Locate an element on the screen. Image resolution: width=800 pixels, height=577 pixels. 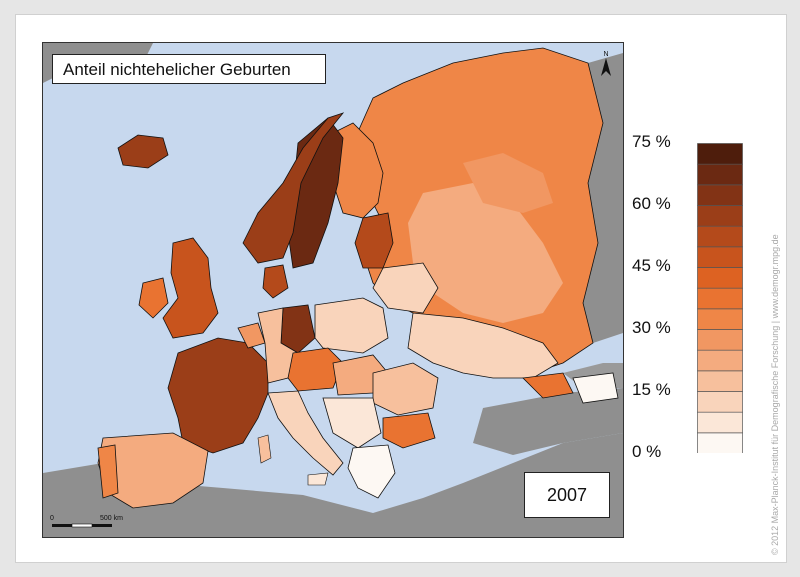
legend-tick-label: 30 % is located at coordinates (651, 327).